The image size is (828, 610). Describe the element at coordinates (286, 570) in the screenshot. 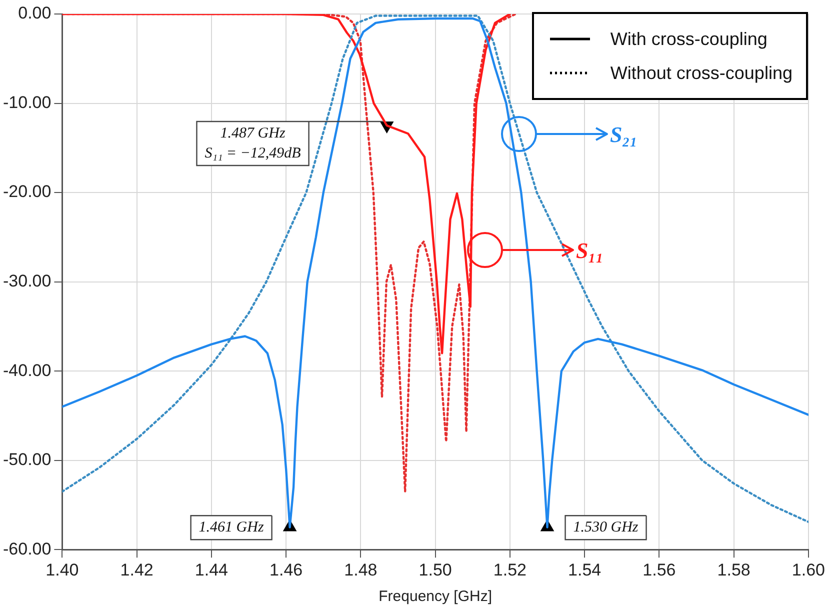

I see `x-tick-label: 1.46` at that location.